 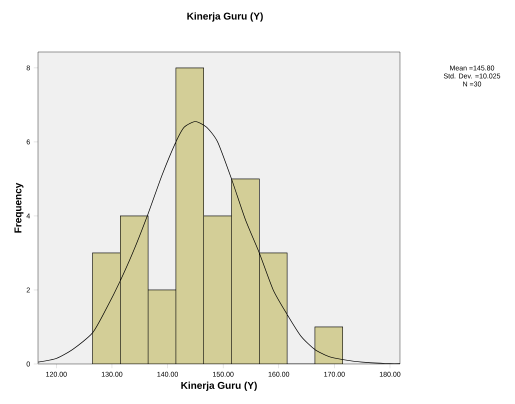 What do you see at coordinates (225, 17) in the screenshot?
I see `chart-title: Kinerja Guru (Y)` at bounding box center [225, 17].